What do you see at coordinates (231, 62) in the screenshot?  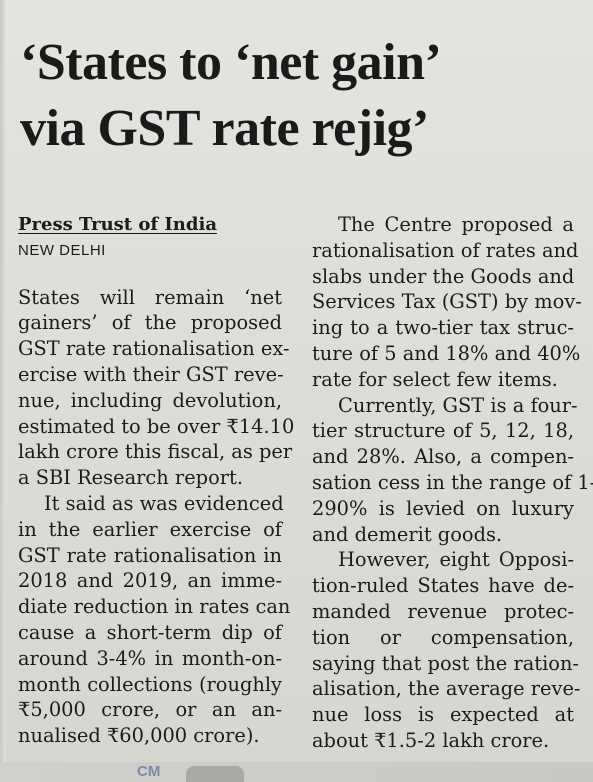 I see `headline-line-1: ‘States to ‘net gain’` at bounding box center [231, 62].